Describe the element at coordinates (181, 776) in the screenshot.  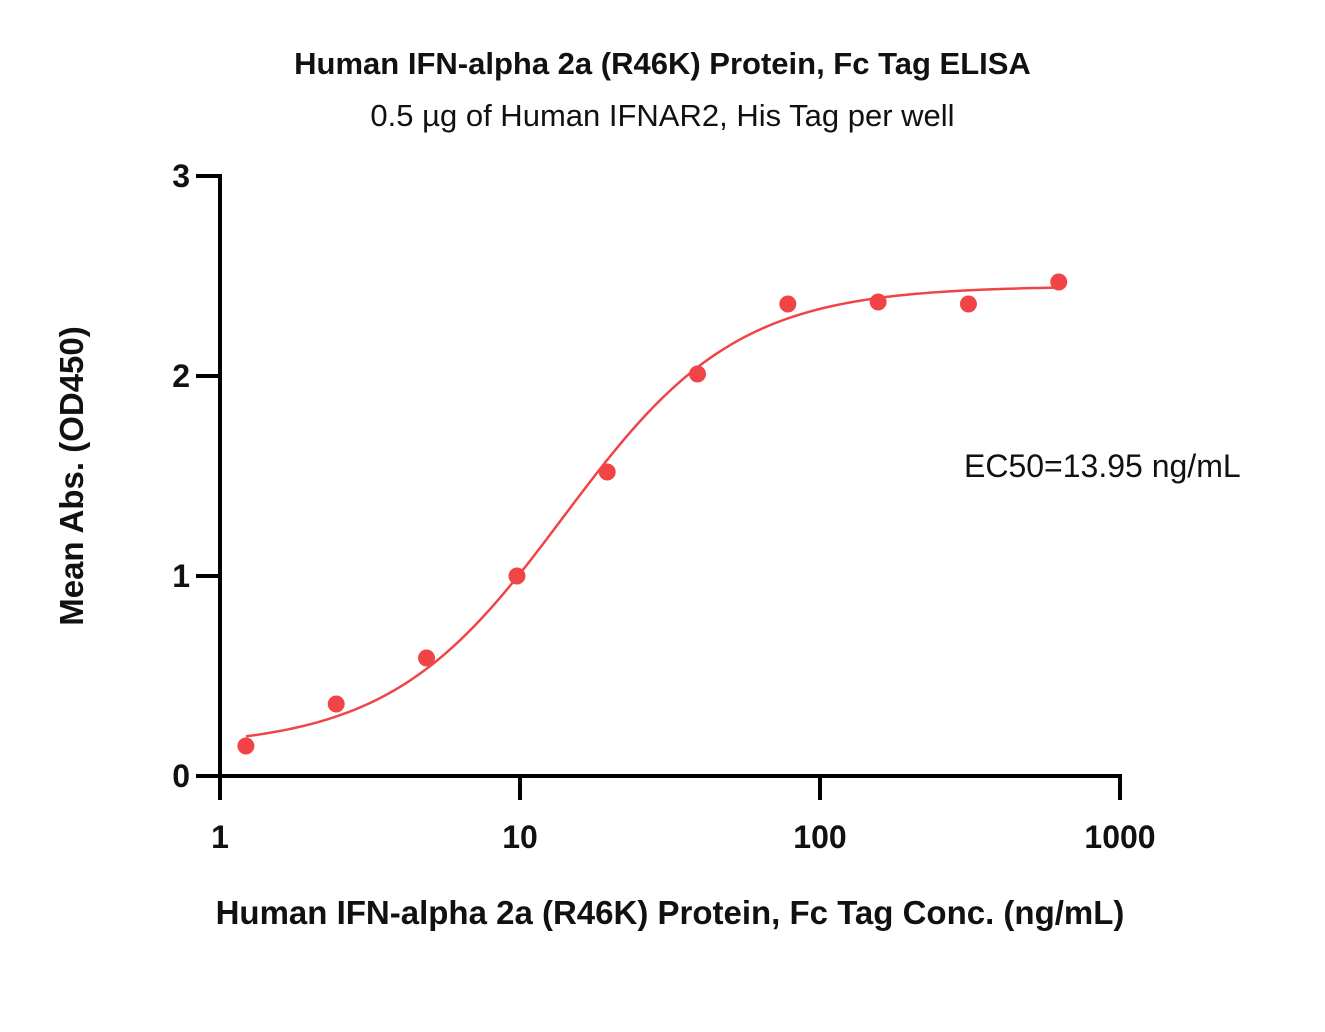
I see `y-tick-label: 0` at that location.